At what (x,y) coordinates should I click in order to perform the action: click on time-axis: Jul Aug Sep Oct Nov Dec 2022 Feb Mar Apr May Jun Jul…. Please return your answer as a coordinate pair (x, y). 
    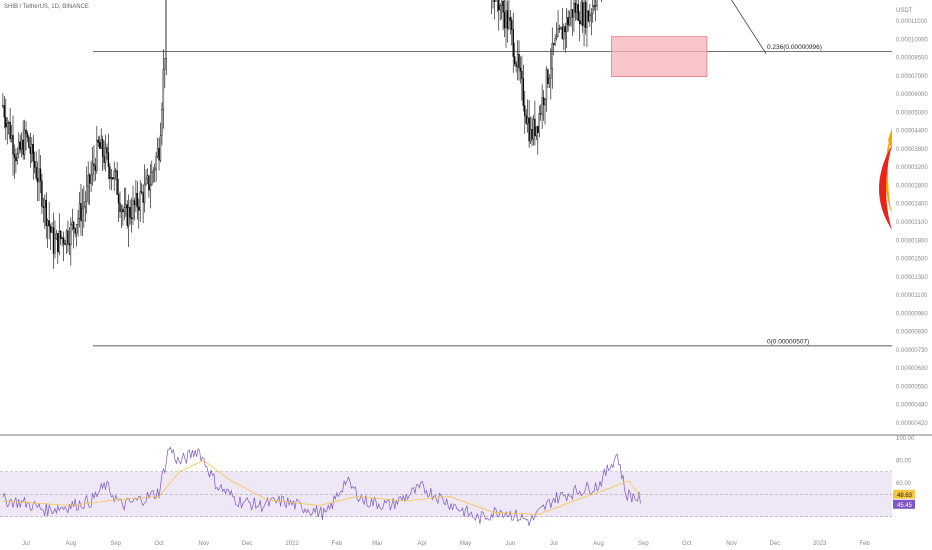
    Looking at the image, I should click on (446, 544).